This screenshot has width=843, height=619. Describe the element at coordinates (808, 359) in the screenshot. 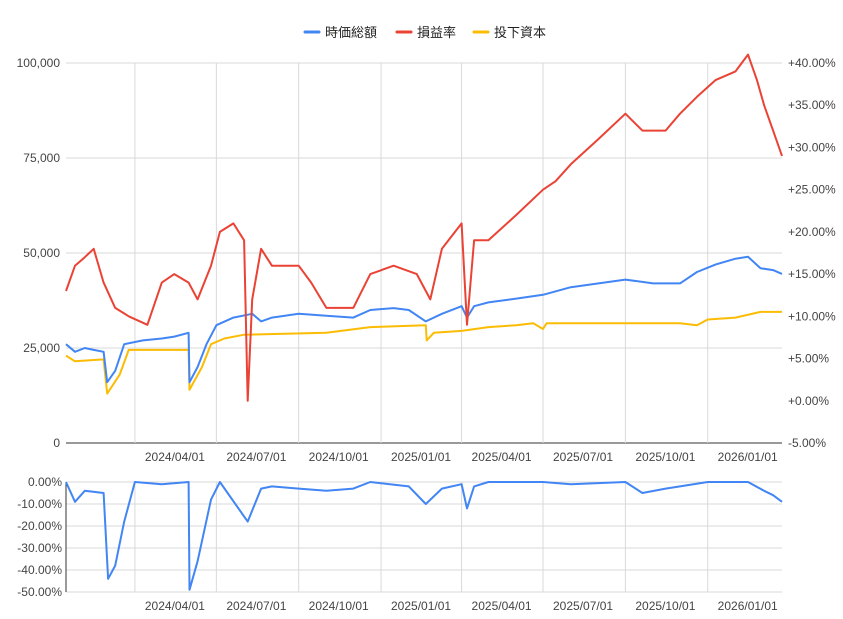

I see `right-y-tick-label: +5.00%` at that location.